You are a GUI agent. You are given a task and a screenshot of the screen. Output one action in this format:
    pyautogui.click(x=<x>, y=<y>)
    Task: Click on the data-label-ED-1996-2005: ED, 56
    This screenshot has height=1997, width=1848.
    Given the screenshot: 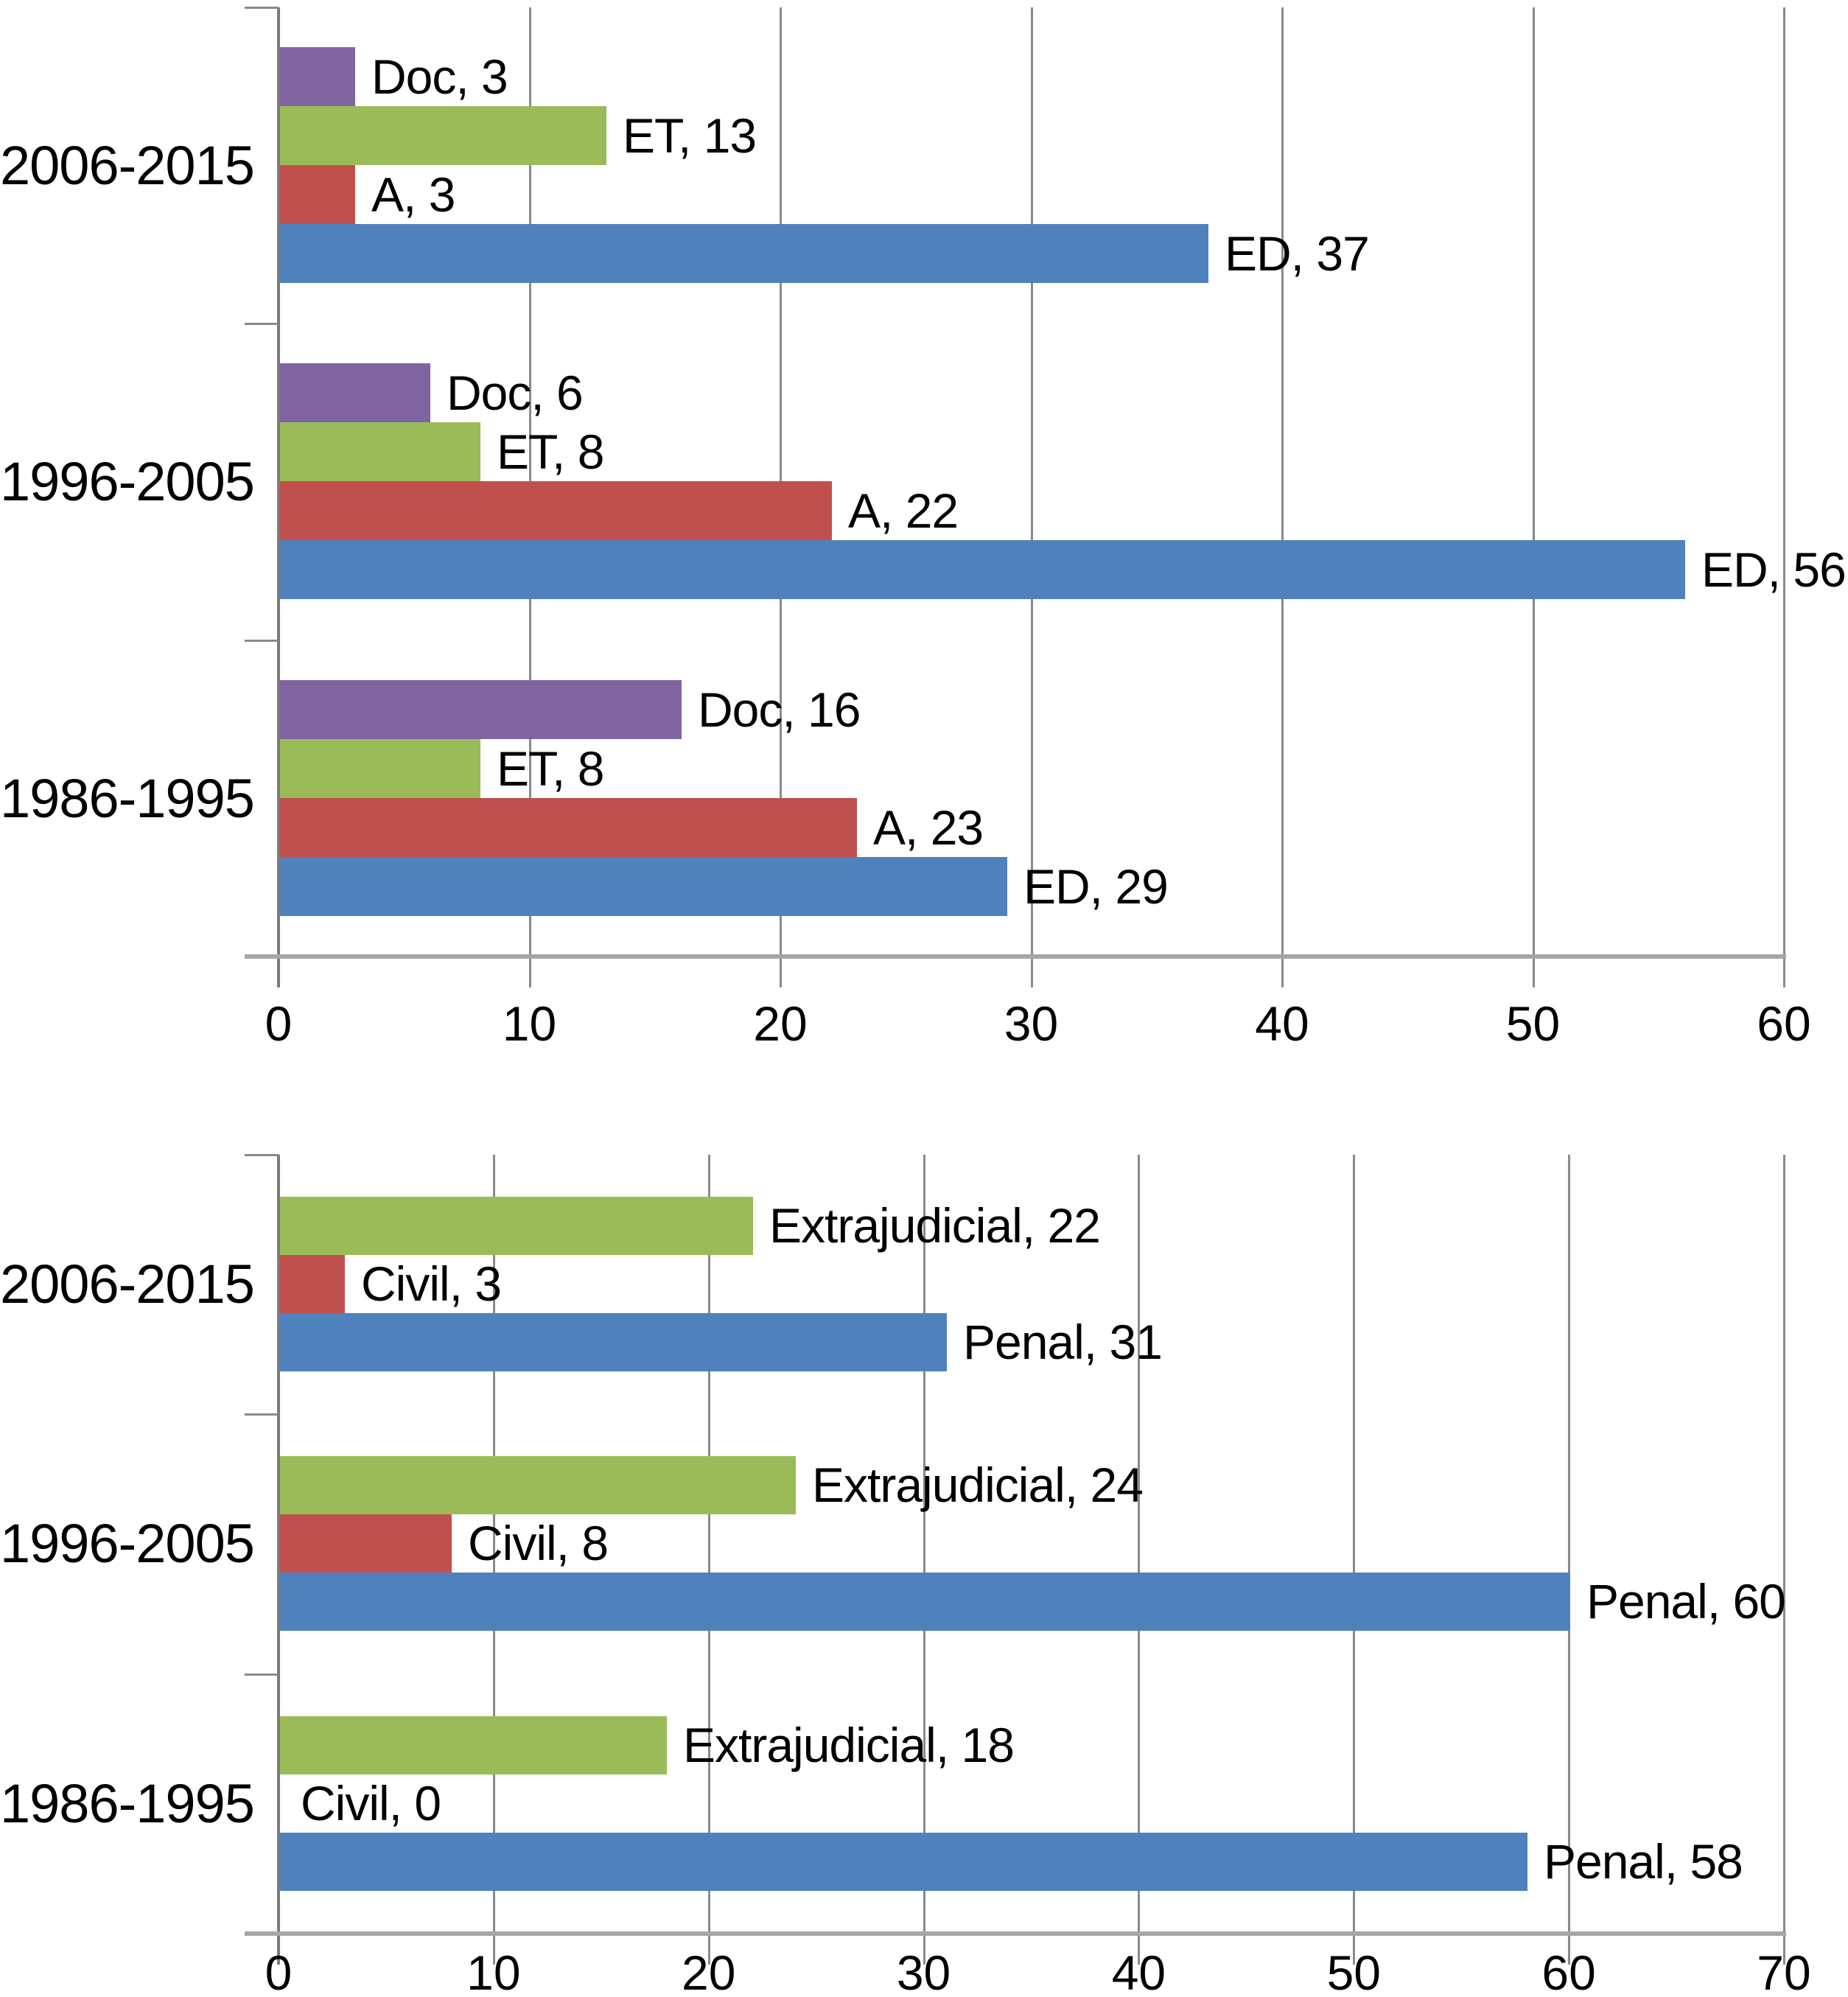 What is the action you would take?
    pyautogui.click(x=1774, y=569)
    